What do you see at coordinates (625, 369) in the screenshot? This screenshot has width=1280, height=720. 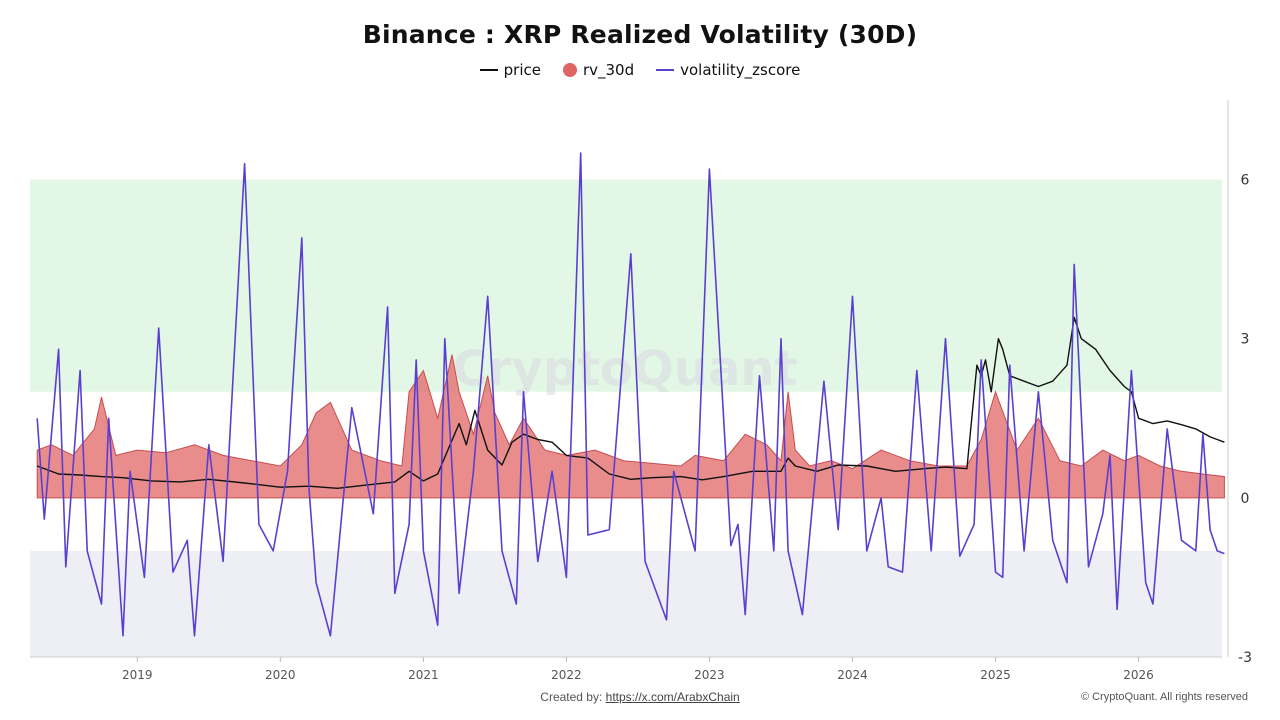 I see `watermark: CryptoQuant` at bounding box center [625, 369].